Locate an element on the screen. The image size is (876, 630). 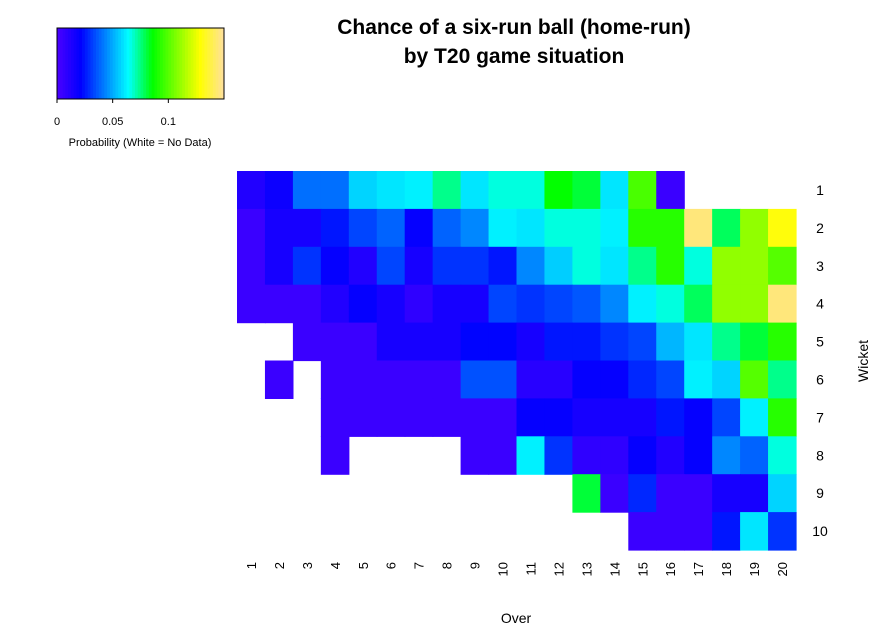
x-tick-label: 19 is located at coordinates (754, 569).